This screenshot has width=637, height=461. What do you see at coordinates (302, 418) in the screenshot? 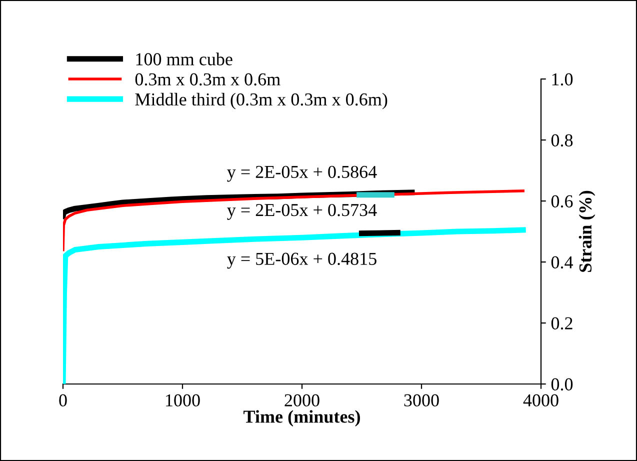
I see `x-axis-title: Time (minutes)` at bounding box center [302, 418].